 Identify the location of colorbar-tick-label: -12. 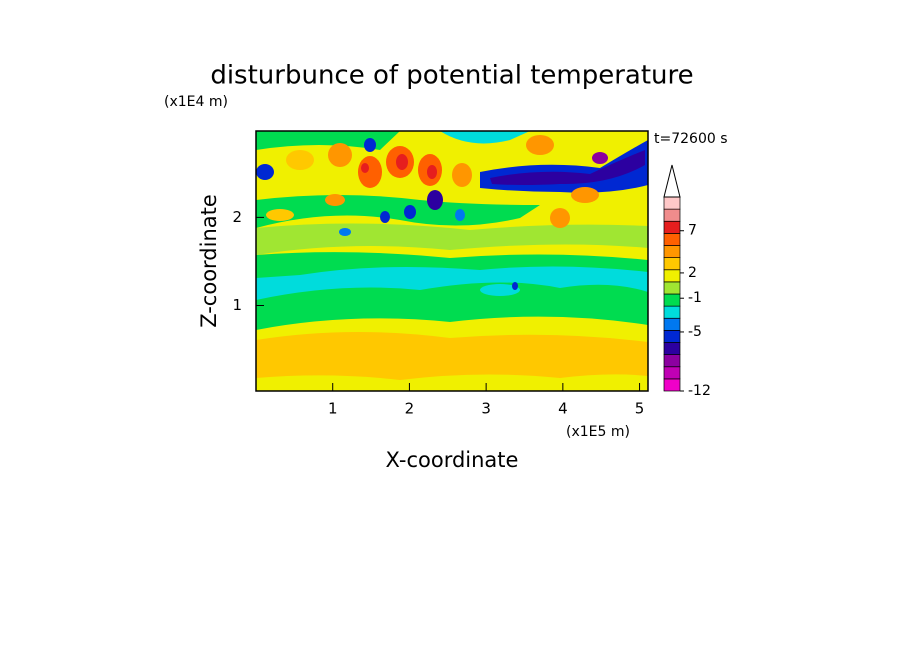
(699, 391).